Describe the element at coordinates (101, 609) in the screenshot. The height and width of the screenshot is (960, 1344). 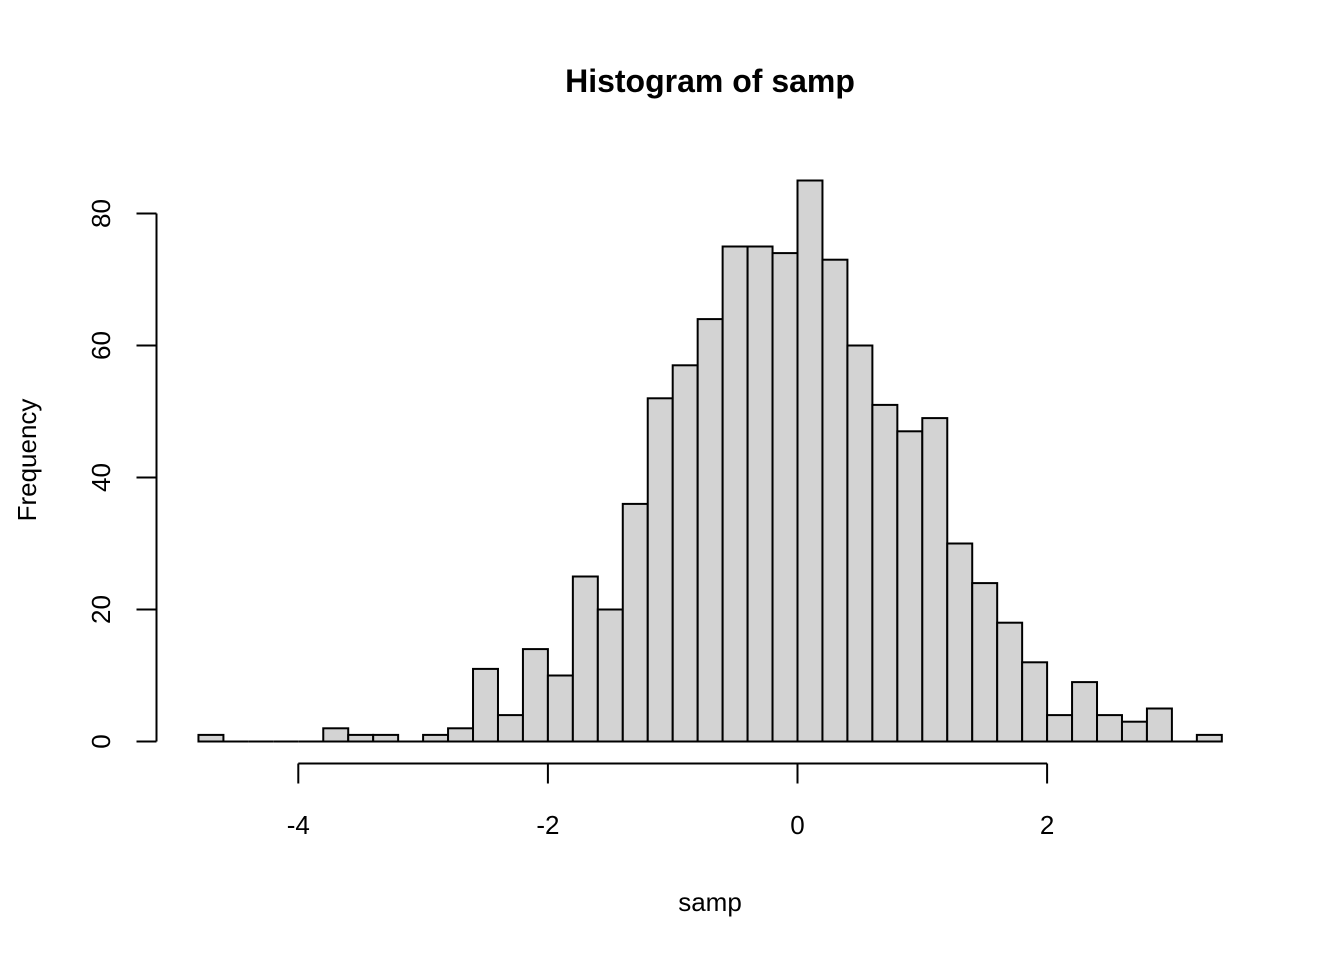
I see `y-tick-label: 20` at that location.